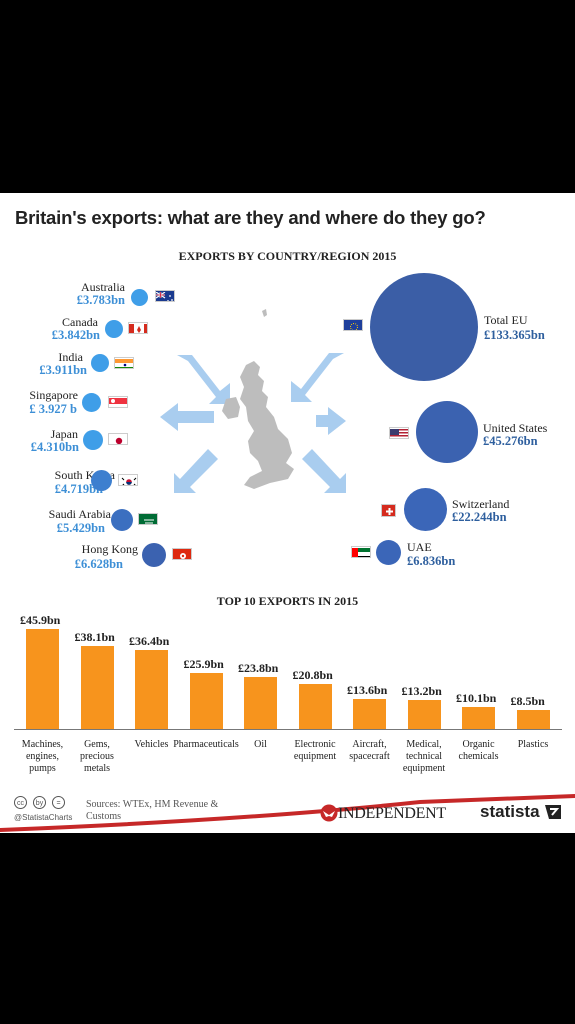 This screenshot has width=575, height=1024. What do you see at coordinates (97, 756) in the screenshot?
I see `bar-category-label: Gems, precious metals` at bounding box center [97, 756].